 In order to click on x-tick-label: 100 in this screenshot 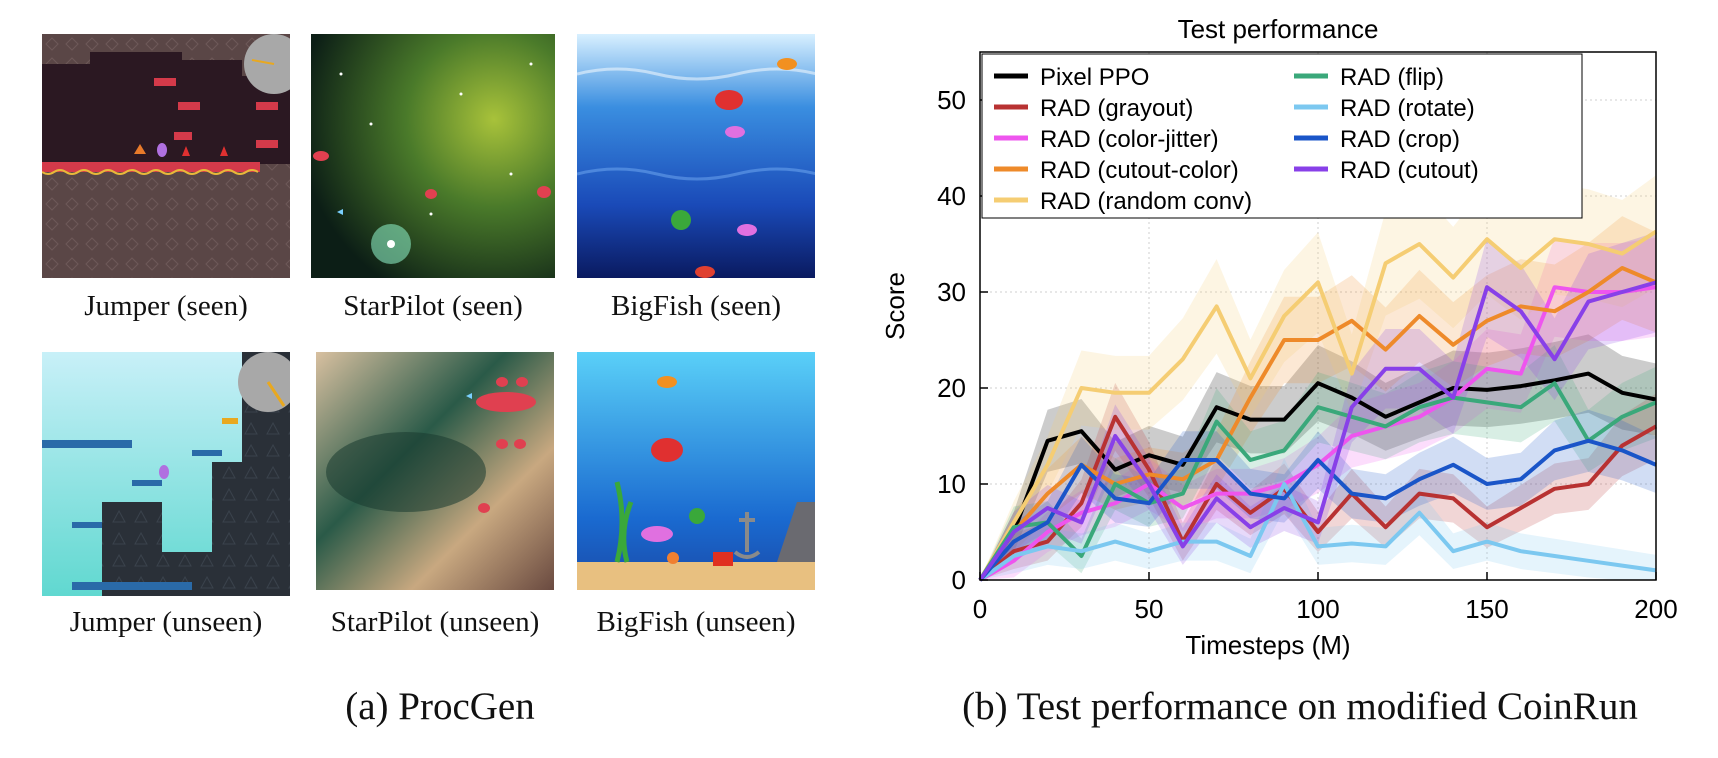, I will do `click(1317, 609)`.